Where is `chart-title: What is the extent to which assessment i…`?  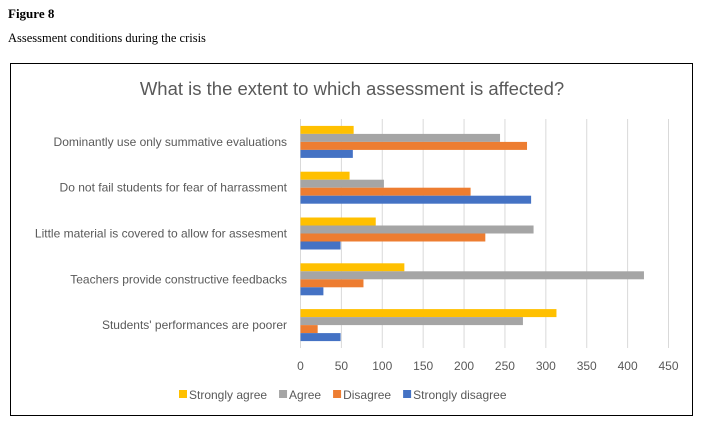 chart-title: What is the extent to which assessment i… is located at coordinates (352, 88).